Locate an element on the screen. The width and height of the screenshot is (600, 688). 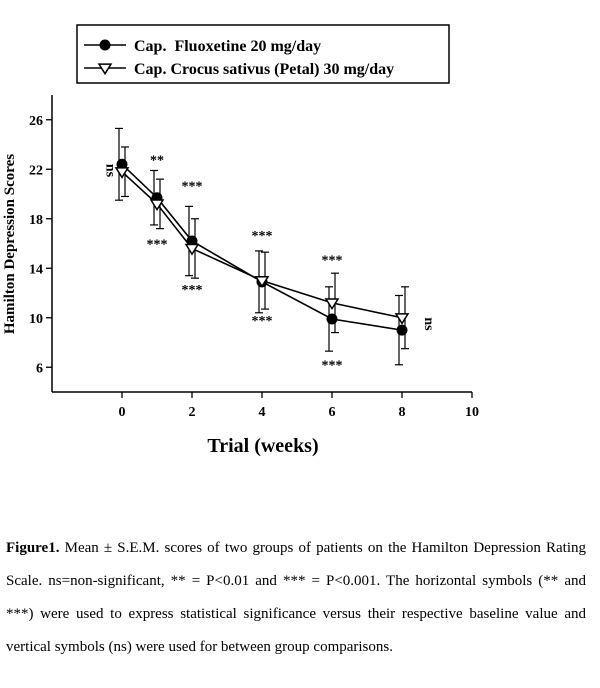
x-tick-label: 2 is located at coordinates (192, 412).